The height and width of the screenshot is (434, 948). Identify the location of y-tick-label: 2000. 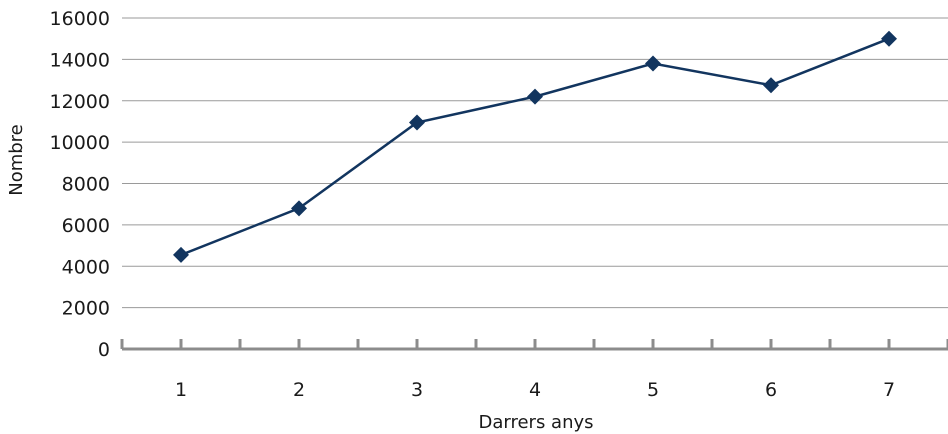
(86, 309).